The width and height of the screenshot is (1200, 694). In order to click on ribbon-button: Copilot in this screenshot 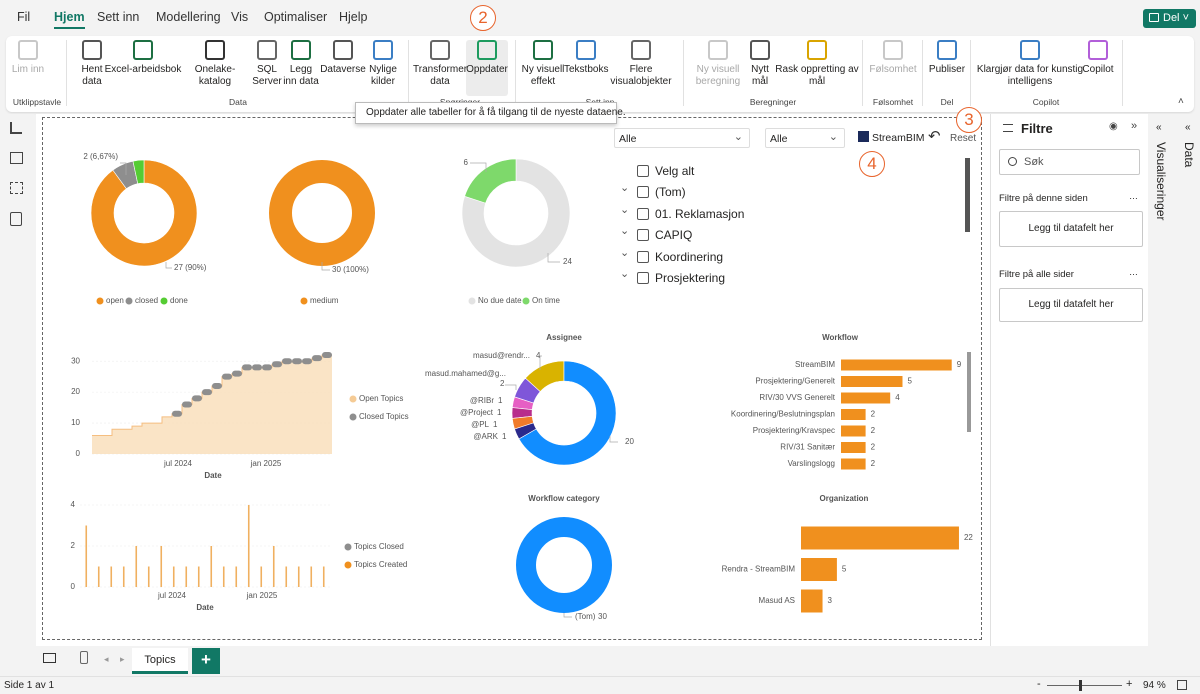, I will do `click(1098, 58)`.